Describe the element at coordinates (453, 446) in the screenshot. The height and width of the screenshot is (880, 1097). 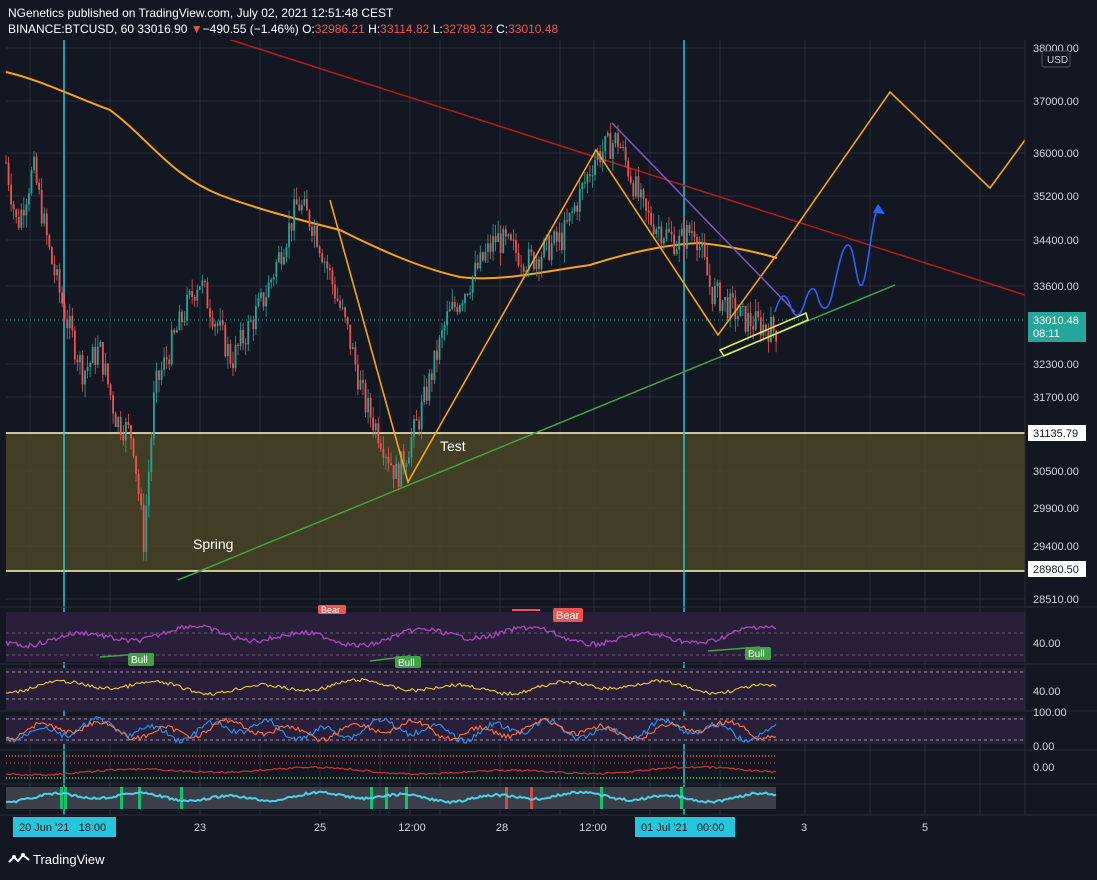
I see `test-label: Test` at that location.